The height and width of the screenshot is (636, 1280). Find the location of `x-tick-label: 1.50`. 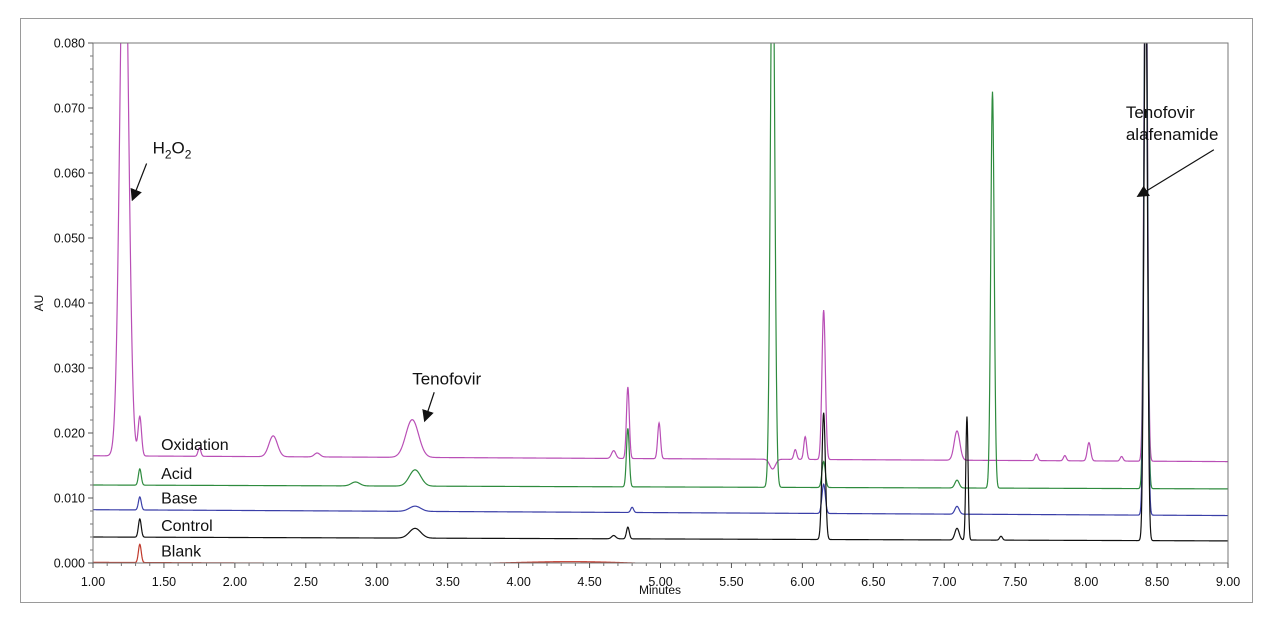

x-tick-label: 1.50 is located at coordinates (164, 582).